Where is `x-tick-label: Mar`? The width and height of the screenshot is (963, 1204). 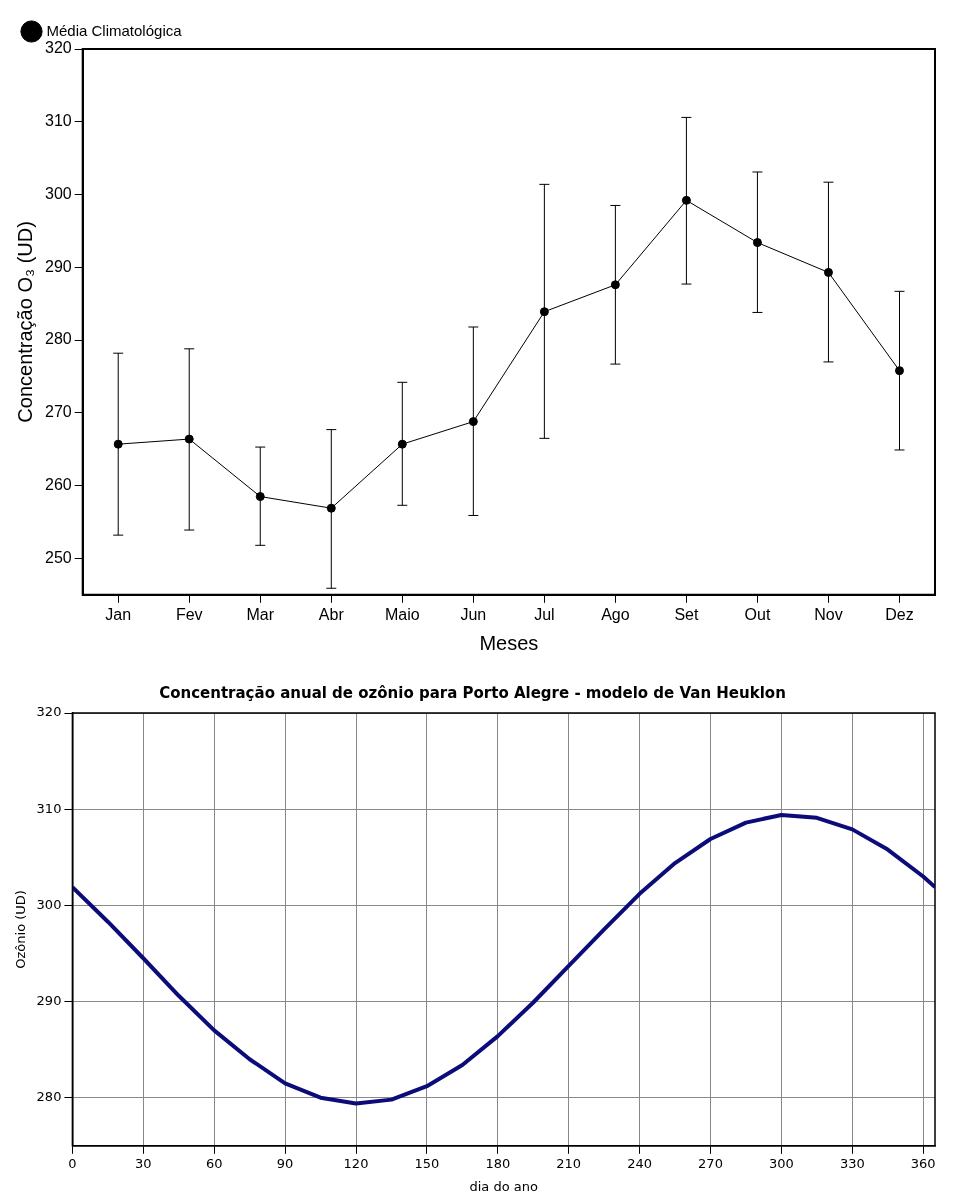
x-tick-label: Mar is located at coordinates (260, 614).